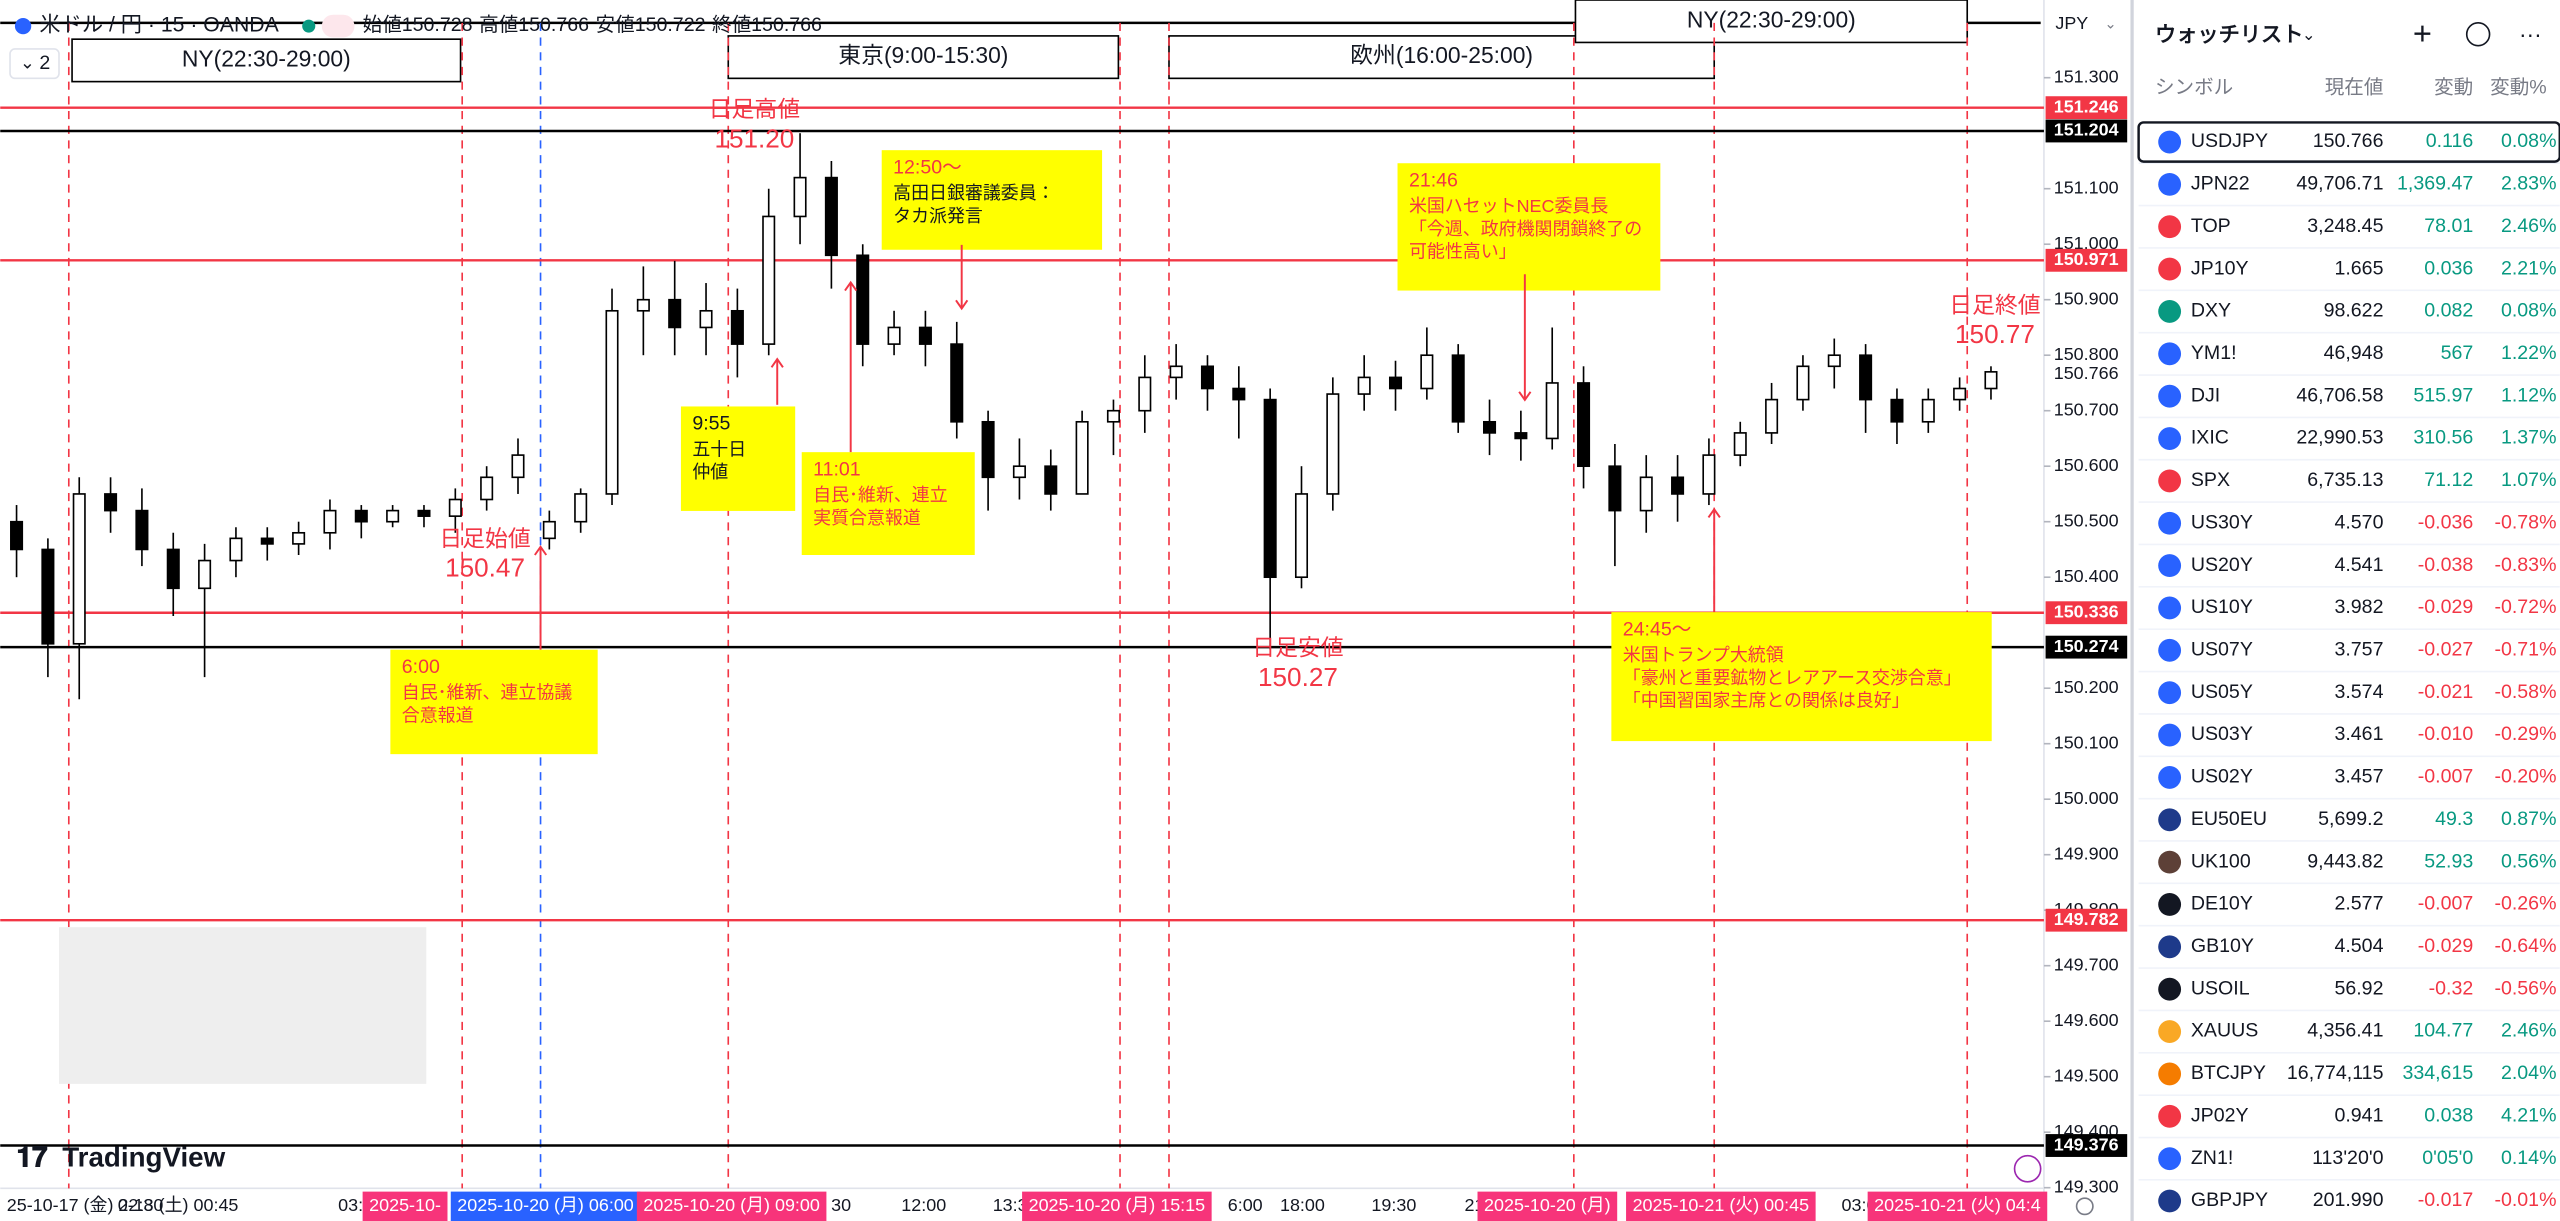 Image resolution: width=2560 pixels, height=1221 pixels. I want to click on settings-icon, so click(2084, 1206).